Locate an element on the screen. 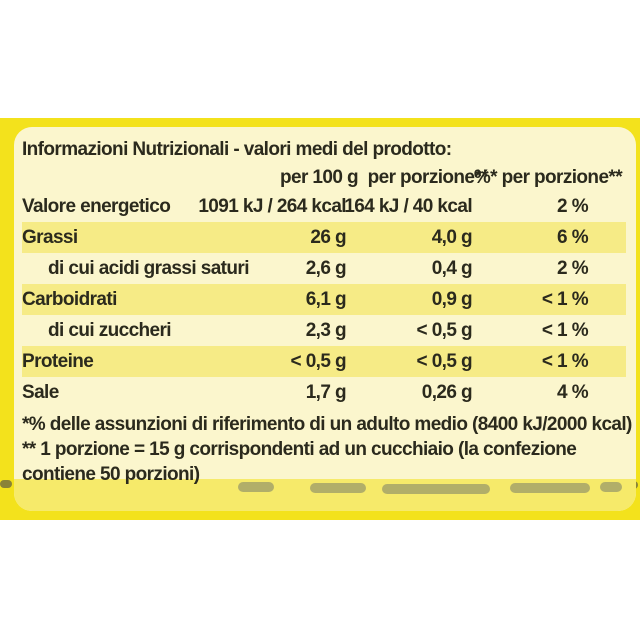 The width and height of the screenshot is (640, 640). value-per-100g: 1,7 g is located at coordinates (326, 392).